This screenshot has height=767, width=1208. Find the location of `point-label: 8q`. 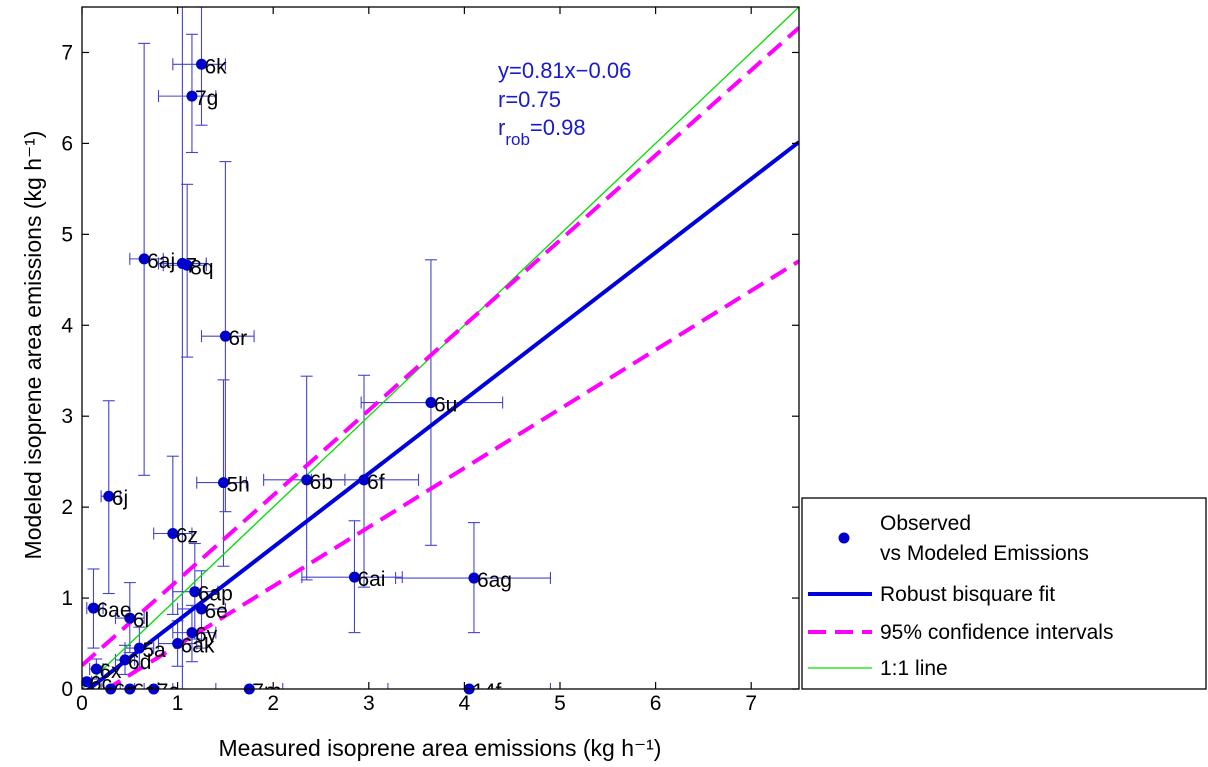

point-label: 8q is located at coordinates (201, 267).